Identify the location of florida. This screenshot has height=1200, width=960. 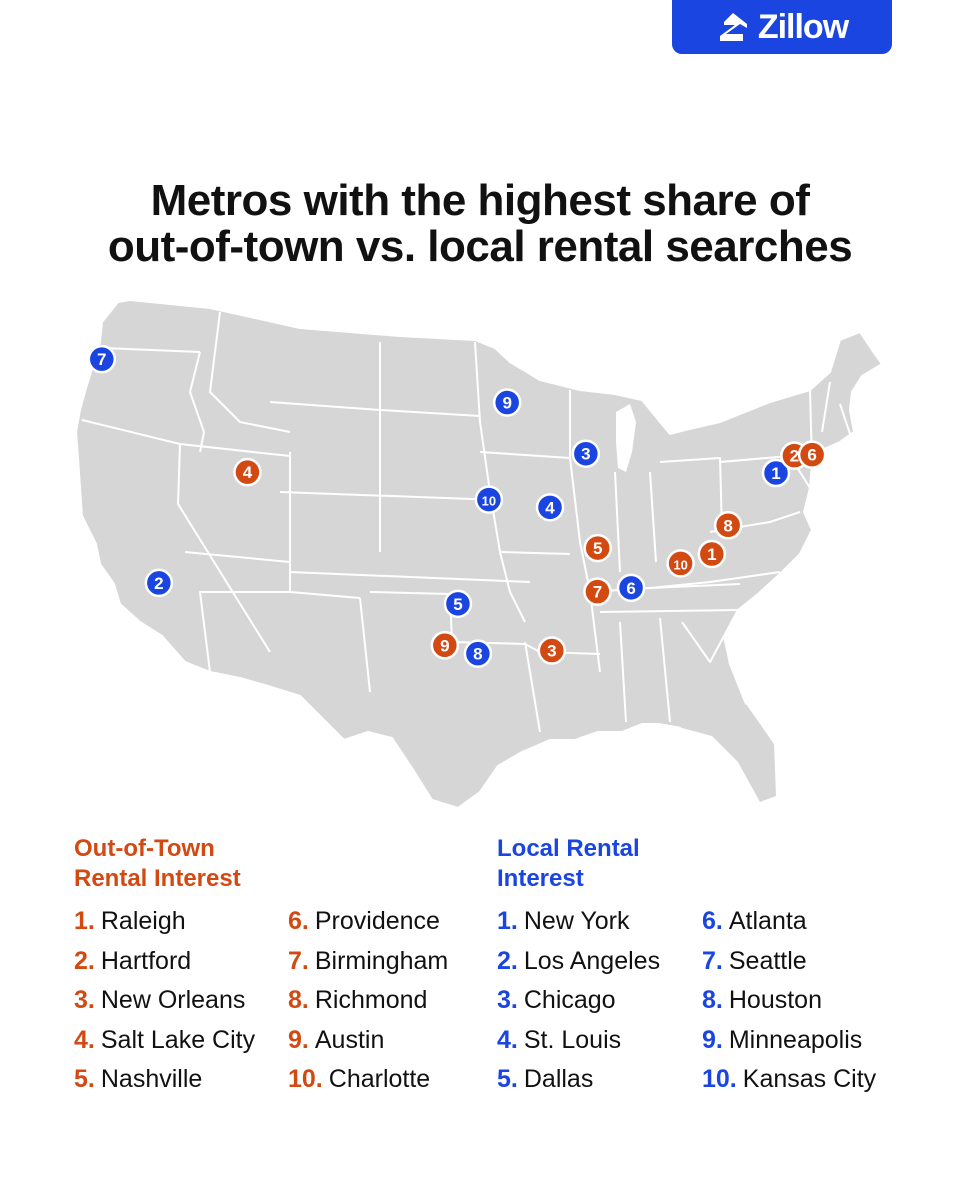
(723, 753).